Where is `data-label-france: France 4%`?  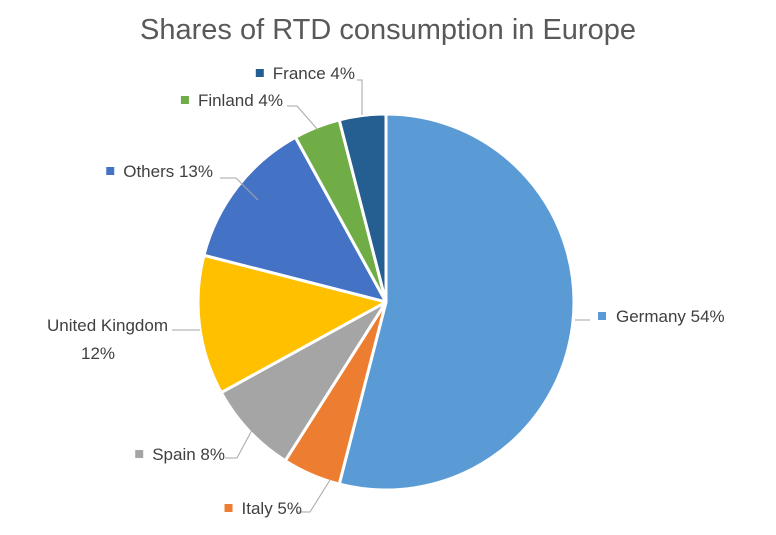 data-label-france: France 4% is located at coordinates (314, 73).